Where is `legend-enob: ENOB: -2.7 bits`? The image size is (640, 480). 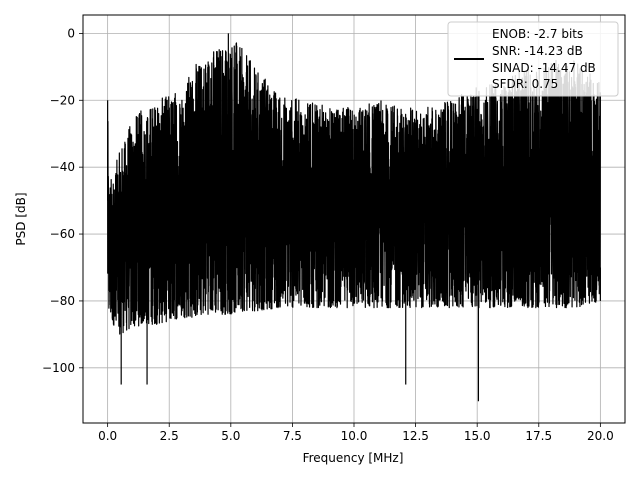
legend-enob: ENOB: -2.7 bits is located at coordinates (537, 34).